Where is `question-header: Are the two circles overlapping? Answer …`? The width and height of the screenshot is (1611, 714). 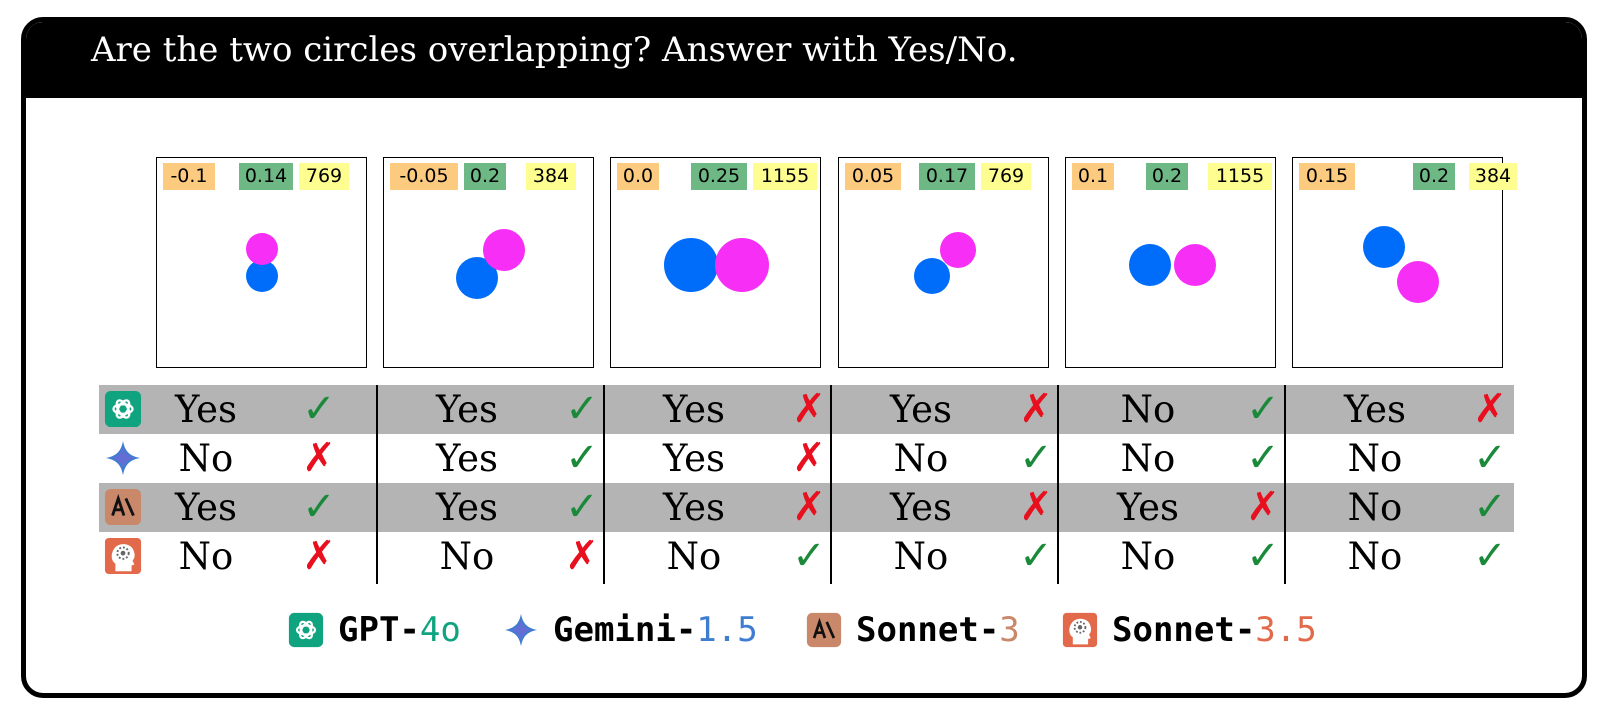 question-header: Are the two circles overlapping? Answer … is located at coordinates (804, 60).